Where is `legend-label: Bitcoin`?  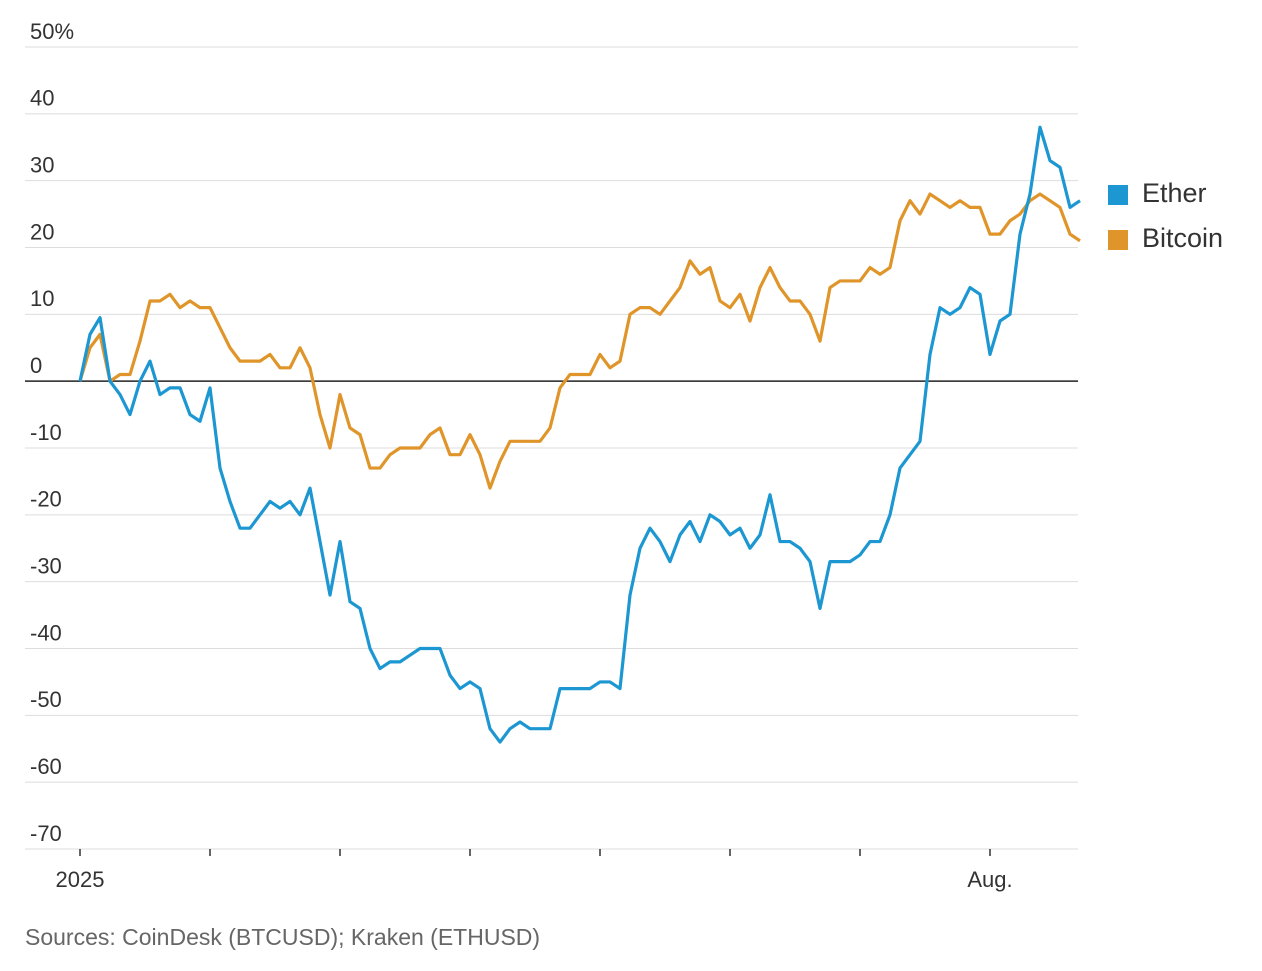
legend-label: Bitcoin is located at coordinates (1182, 238).